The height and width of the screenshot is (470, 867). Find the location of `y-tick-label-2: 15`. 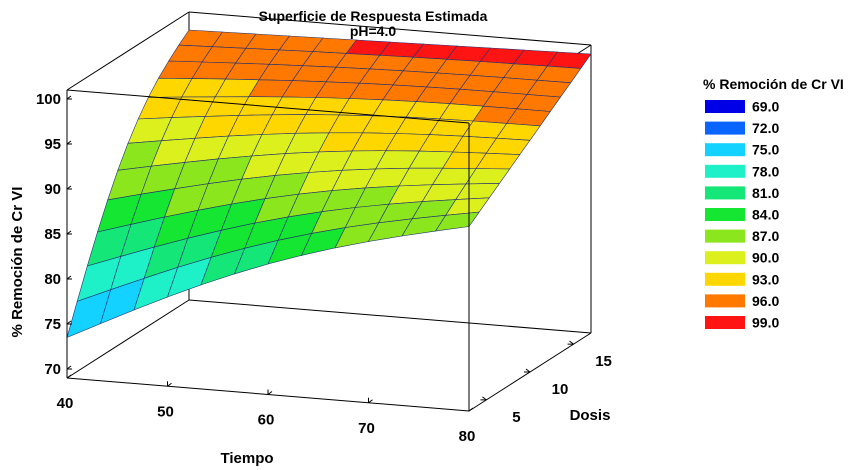

y-tick-label-2: 15 is located at coordinates (603, 361).